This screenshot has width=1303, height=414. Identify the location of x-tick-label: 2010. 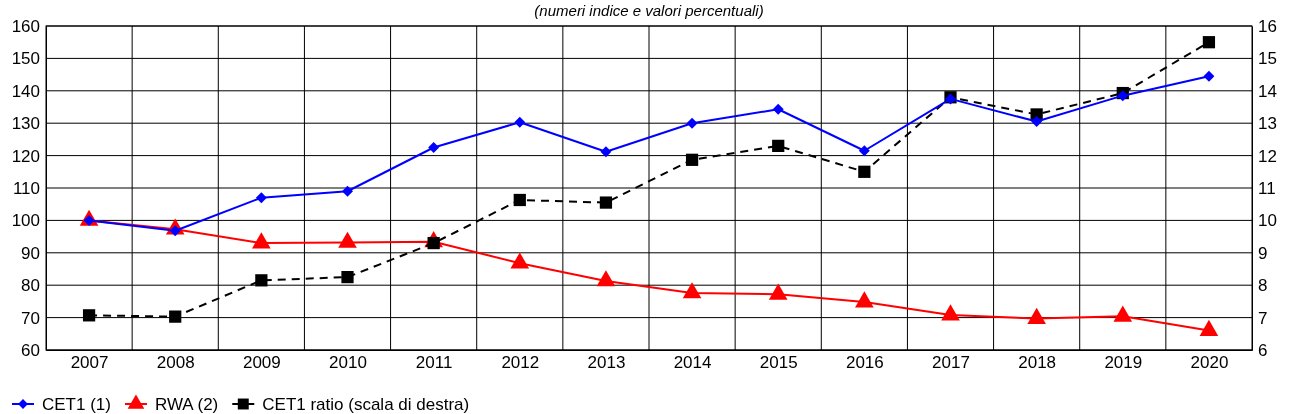
(348, 363).